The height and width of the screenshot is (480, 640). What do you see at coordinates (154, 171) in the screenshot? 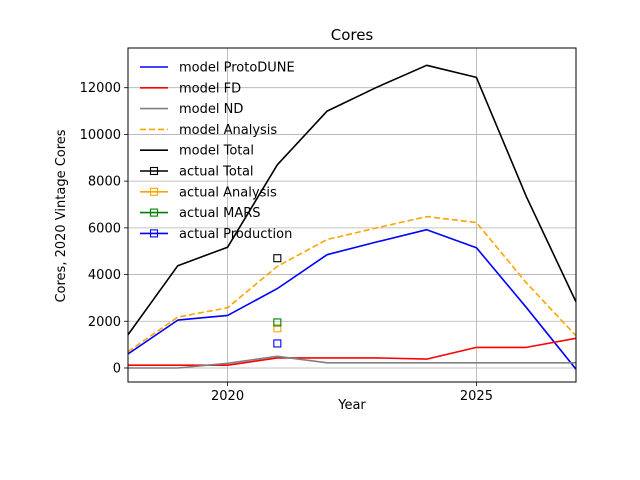
I see `legend-marker-actual-total` at bounding box center [154, 171].